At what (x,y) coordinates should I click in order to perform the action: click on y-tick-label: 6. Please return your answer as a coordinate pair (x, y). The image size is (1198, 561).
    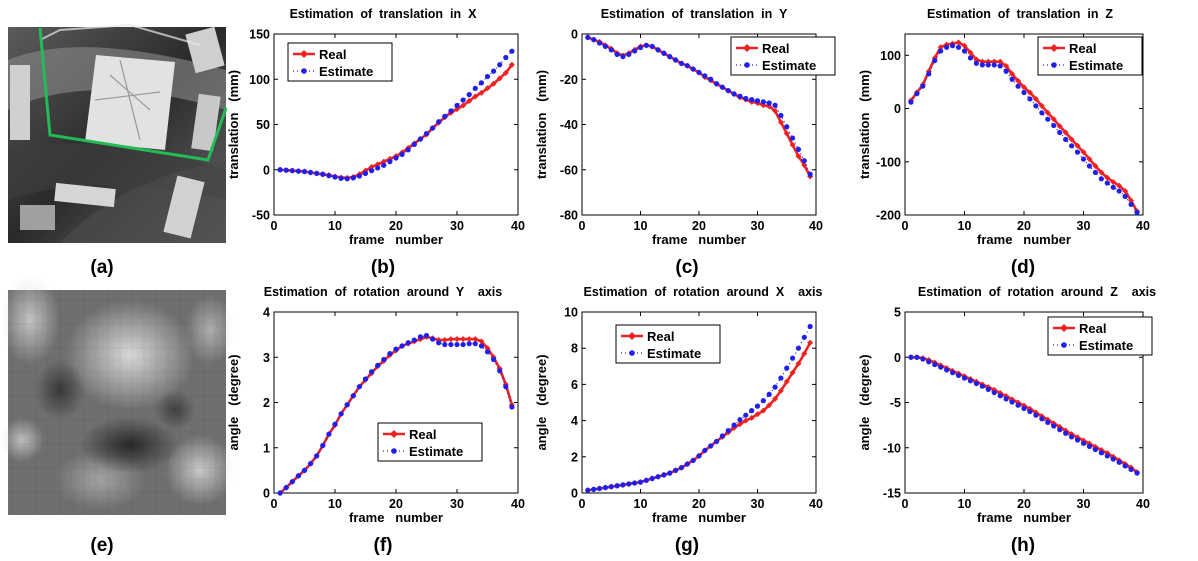
    Looking at the image, I should click on (574, 385).